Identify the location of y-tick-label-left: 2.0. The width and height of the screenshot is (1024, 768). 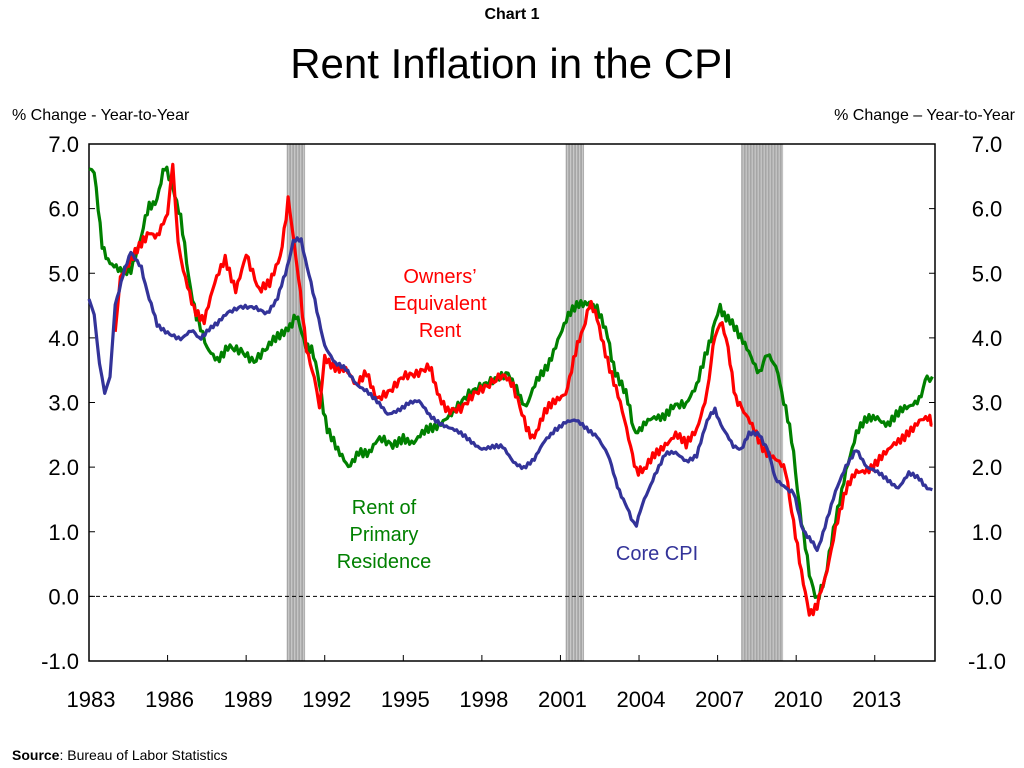
(63, 467).